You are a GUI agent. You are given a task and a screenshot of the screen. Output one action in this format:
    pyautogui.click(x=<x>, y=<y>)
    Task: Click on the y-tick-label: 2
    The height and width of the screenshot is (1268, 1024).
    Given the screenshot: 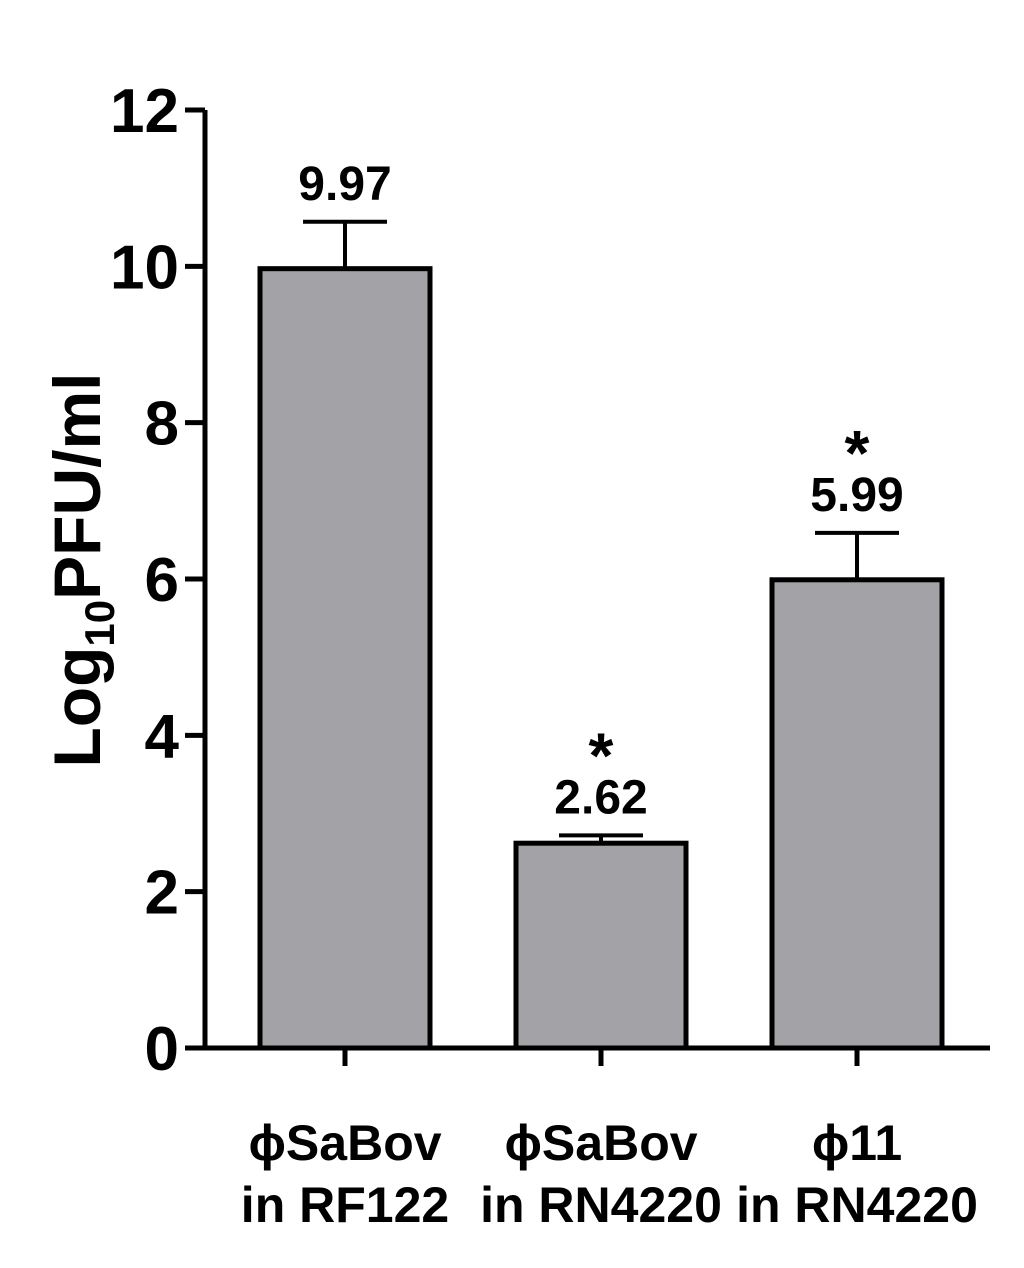 What is the action you would take?
    pyautogui.click(x=162, y=893)
    